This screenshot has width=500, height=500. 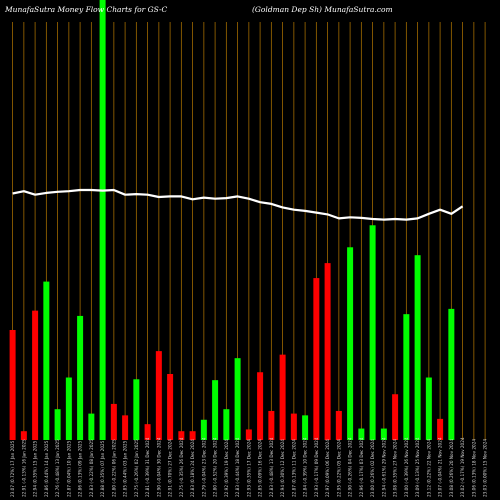 I want to click on x-tick-label: 22.75 (-0.26%) 02 Jan 2025, so click(x=136, y=468).